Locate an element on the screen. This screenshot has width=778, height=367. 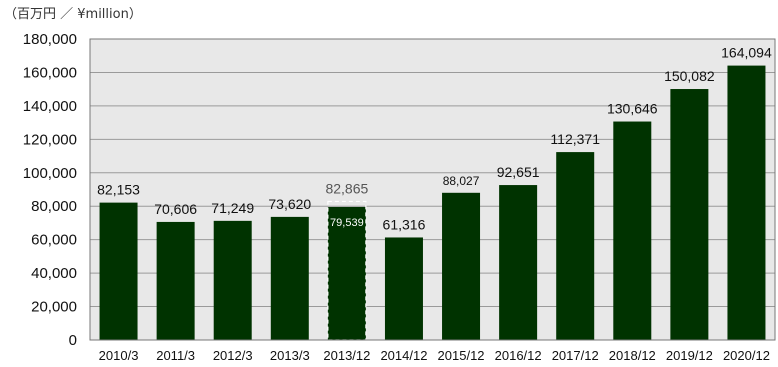
y-tick-label: 100,000 is located at coordinates (50, 173).